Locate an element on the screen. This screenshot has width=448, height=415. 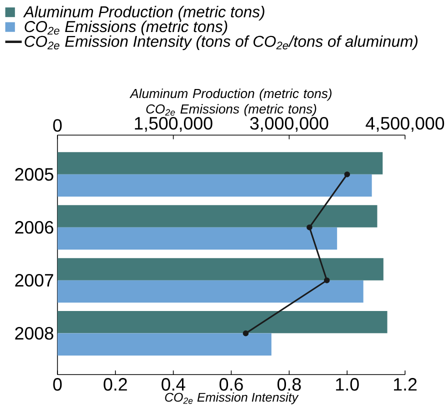
x-tick-label: 0.8 is located at coordinates (289, 384).